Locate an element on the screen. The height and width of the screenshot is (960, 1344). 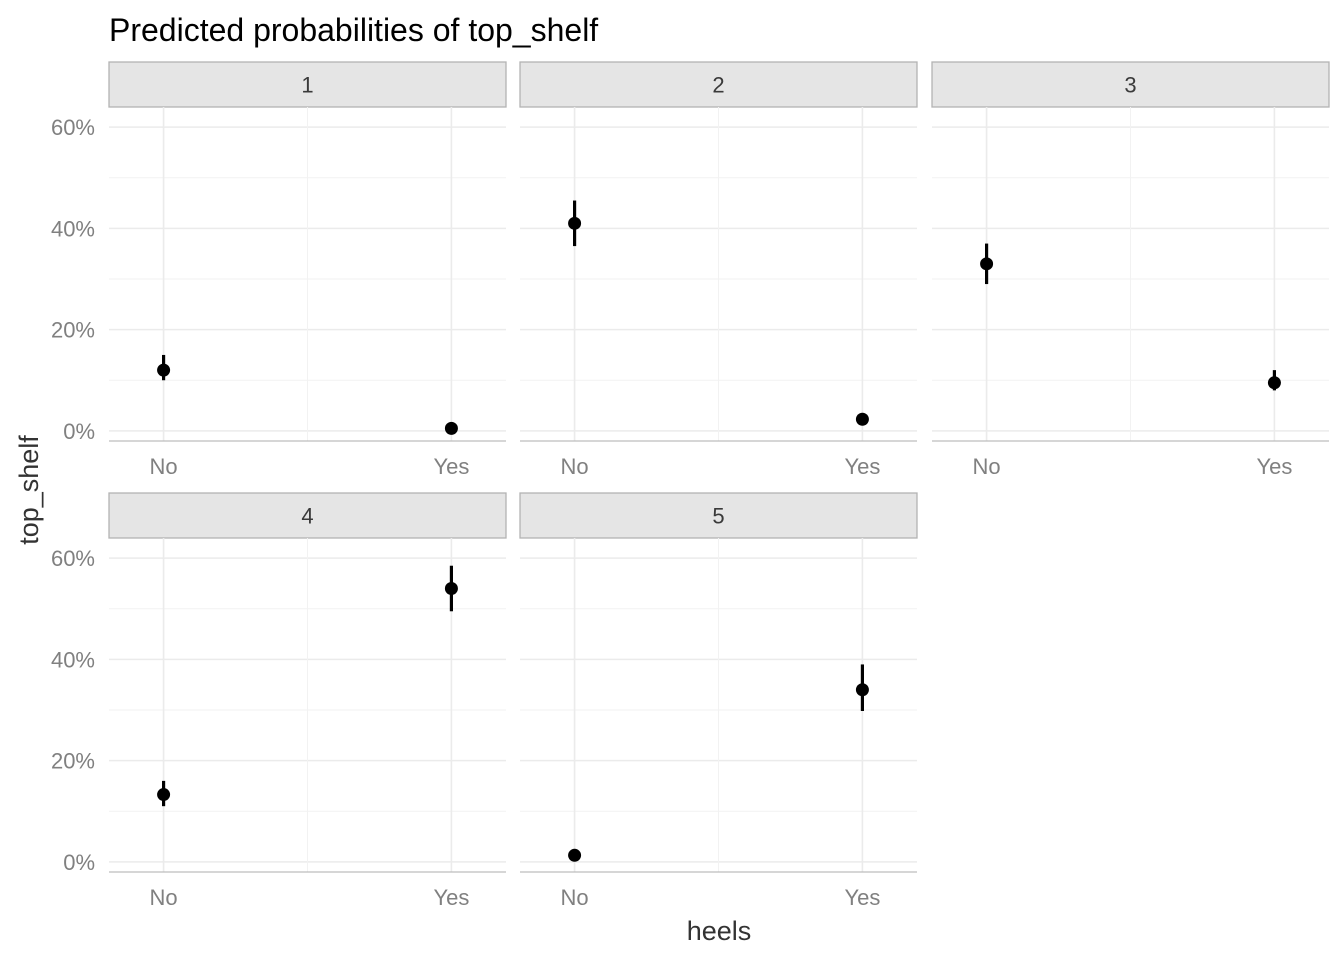
facet-panel-2: 2 No Yes is located at coordinates (718, 270).